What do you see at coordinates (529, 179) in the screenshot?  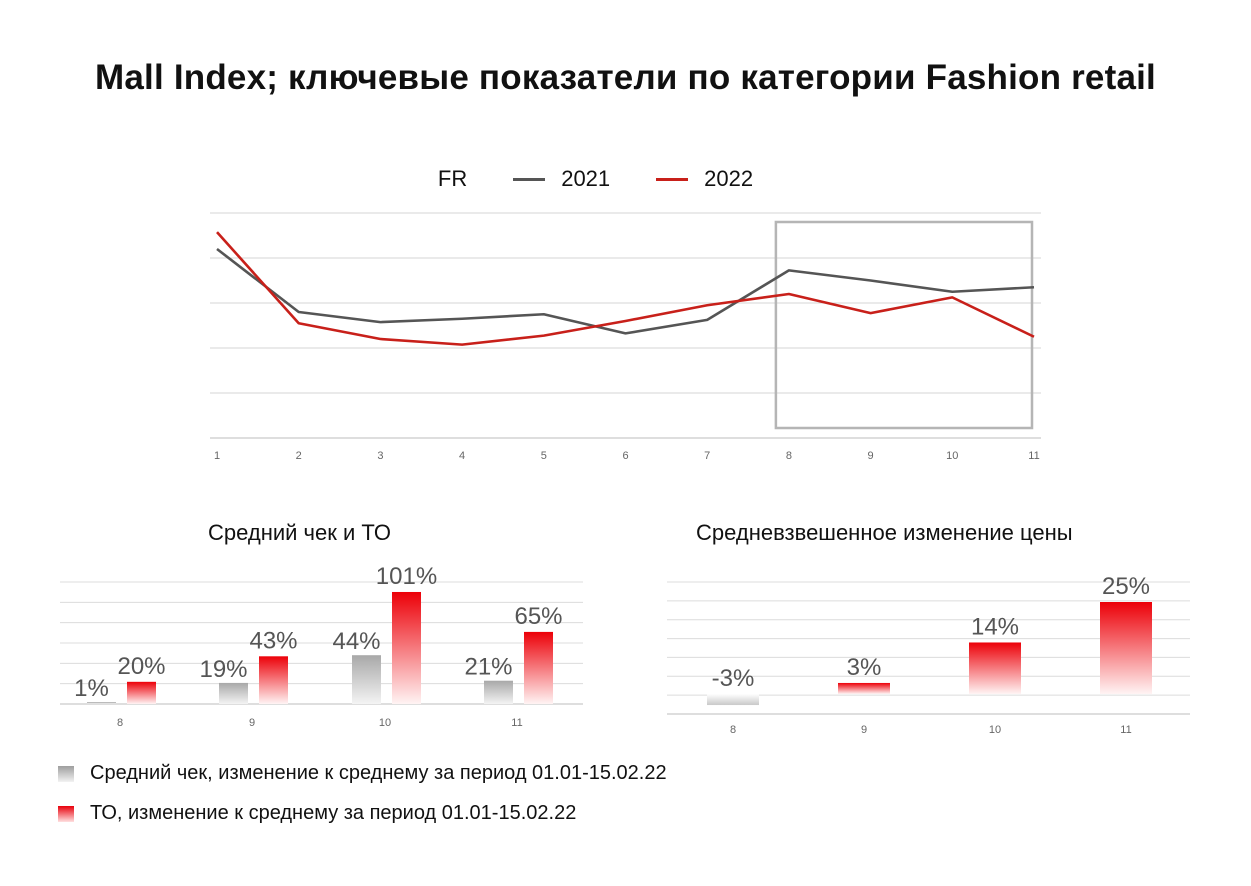 I see `legend-swatch-2021` at bounding box center [529, 179].